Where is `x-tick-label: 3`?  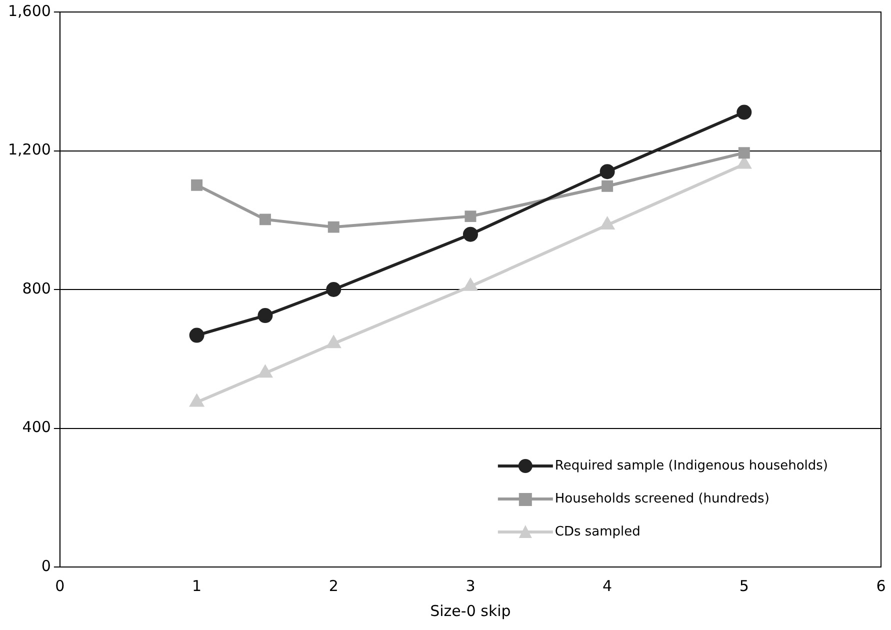
x-tick-label: 3 is located at coordinates (471, 585).